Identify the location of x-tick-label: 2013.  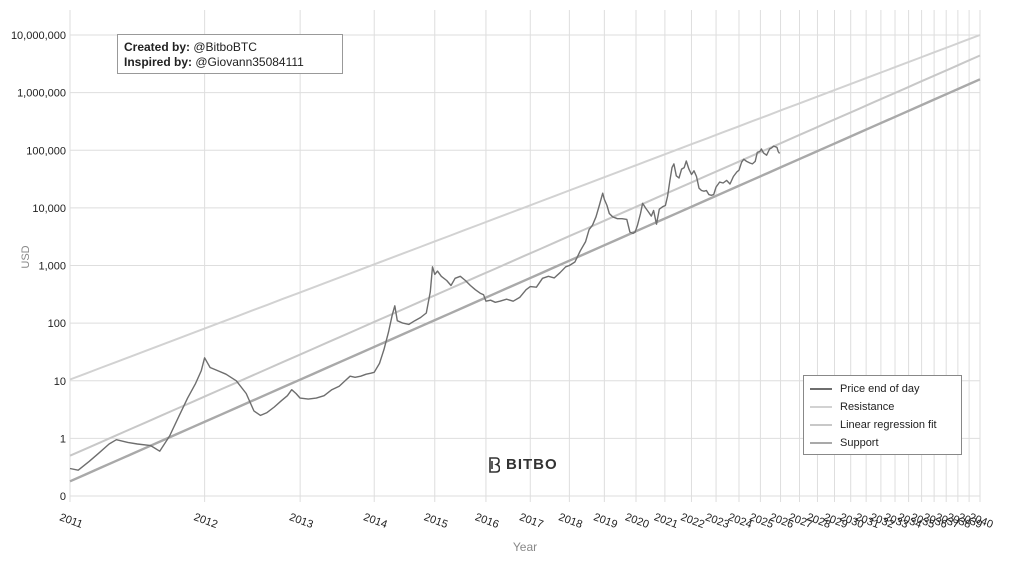
(301, 521).